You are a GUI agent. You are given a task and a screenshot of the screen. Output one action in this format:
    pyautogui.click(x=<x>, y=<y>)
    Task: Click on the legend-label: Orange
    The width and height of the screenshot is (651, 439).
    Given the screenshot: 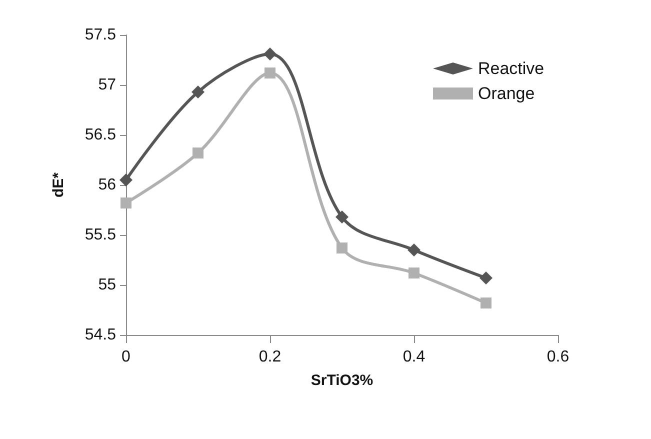 What is the action you would take?
    pyautogui.click(x=506, y=93)
    